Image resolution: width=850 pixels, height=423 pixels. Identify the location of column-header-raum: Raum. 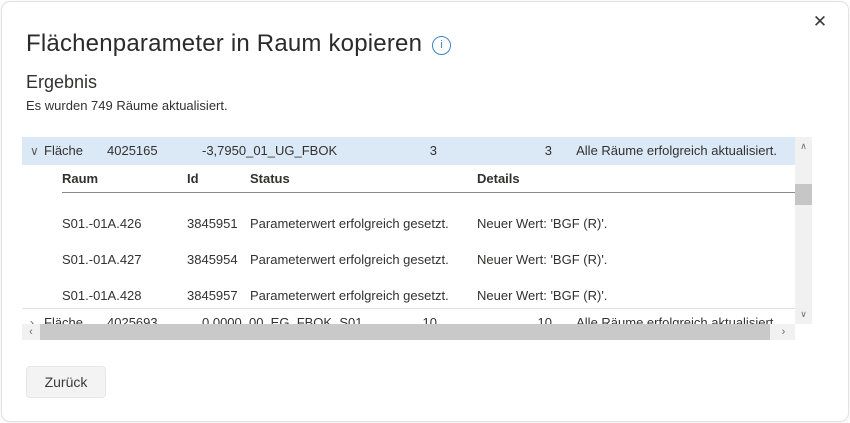
(80, 178).